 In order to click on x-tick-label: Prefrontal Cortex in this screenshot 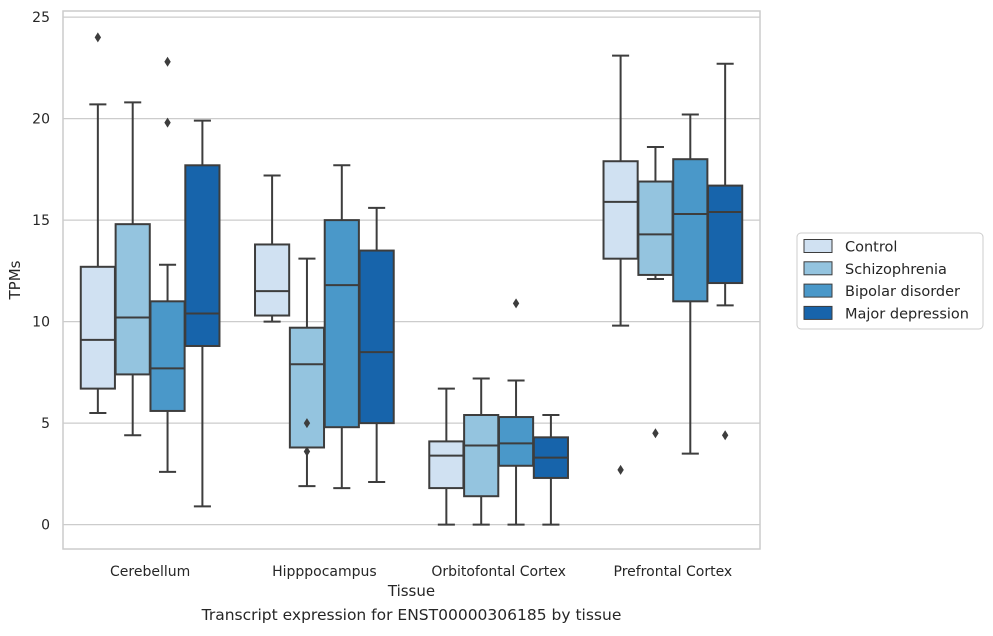, I will do `click(673, 572)`.